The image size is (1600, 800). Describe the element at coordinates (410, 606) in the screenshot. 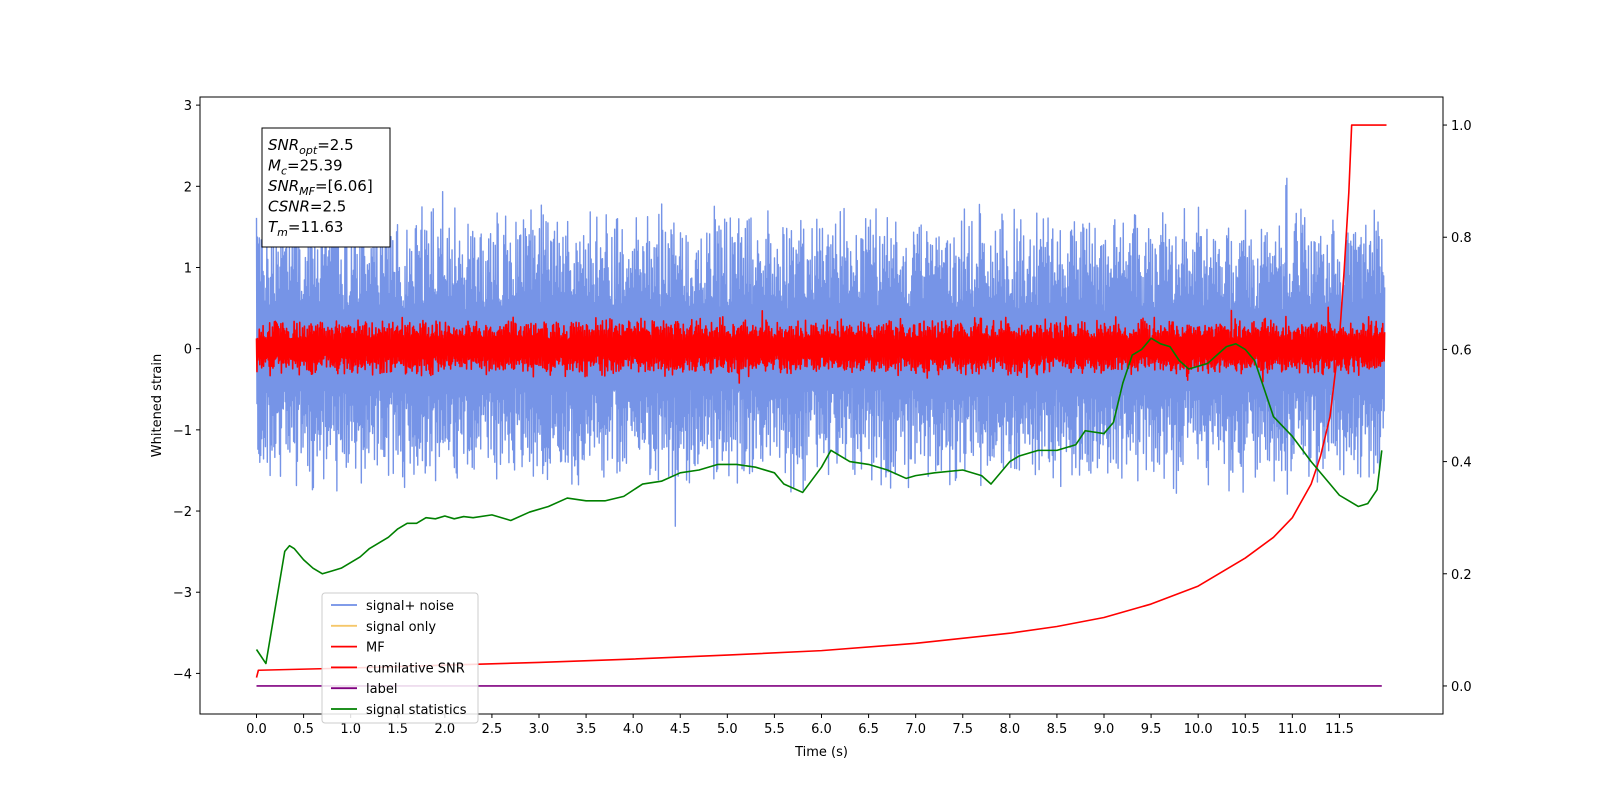

I see `legend-label-signal-noise: signal+ noise` at that location.